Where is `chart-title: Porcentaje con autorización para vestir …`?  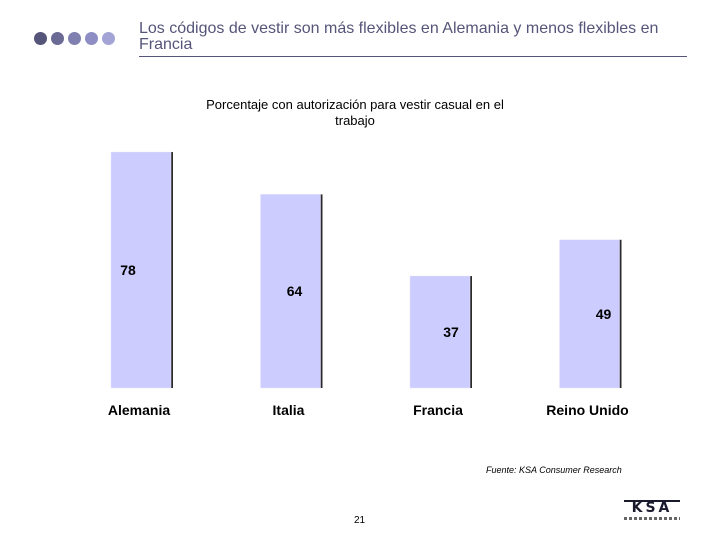
chart-title: Porcentaje con autorización para vestir … is located at coordinates (355, 112).